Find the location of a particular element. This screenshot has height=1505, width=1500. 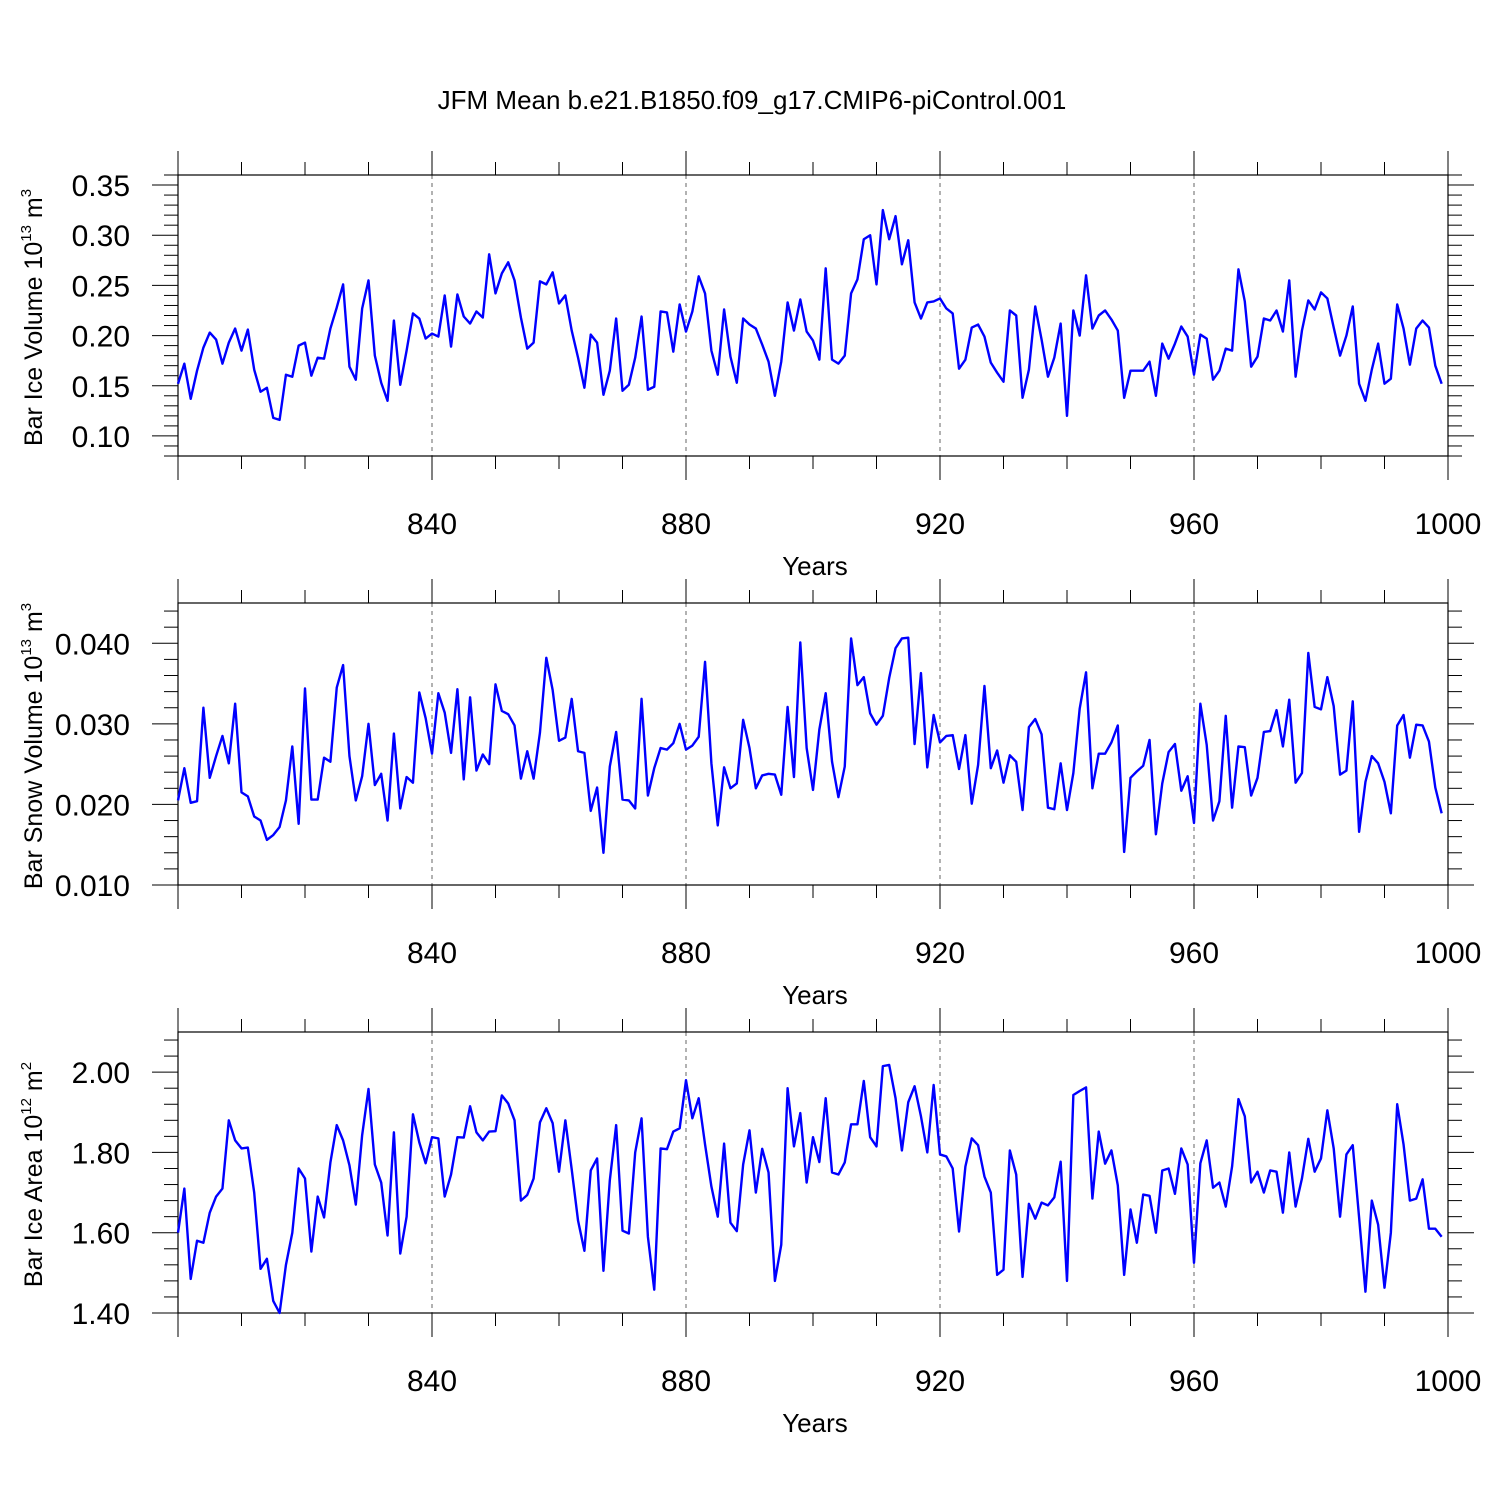

y-tick-label: 0.010 is located at coordinates (92, 886).